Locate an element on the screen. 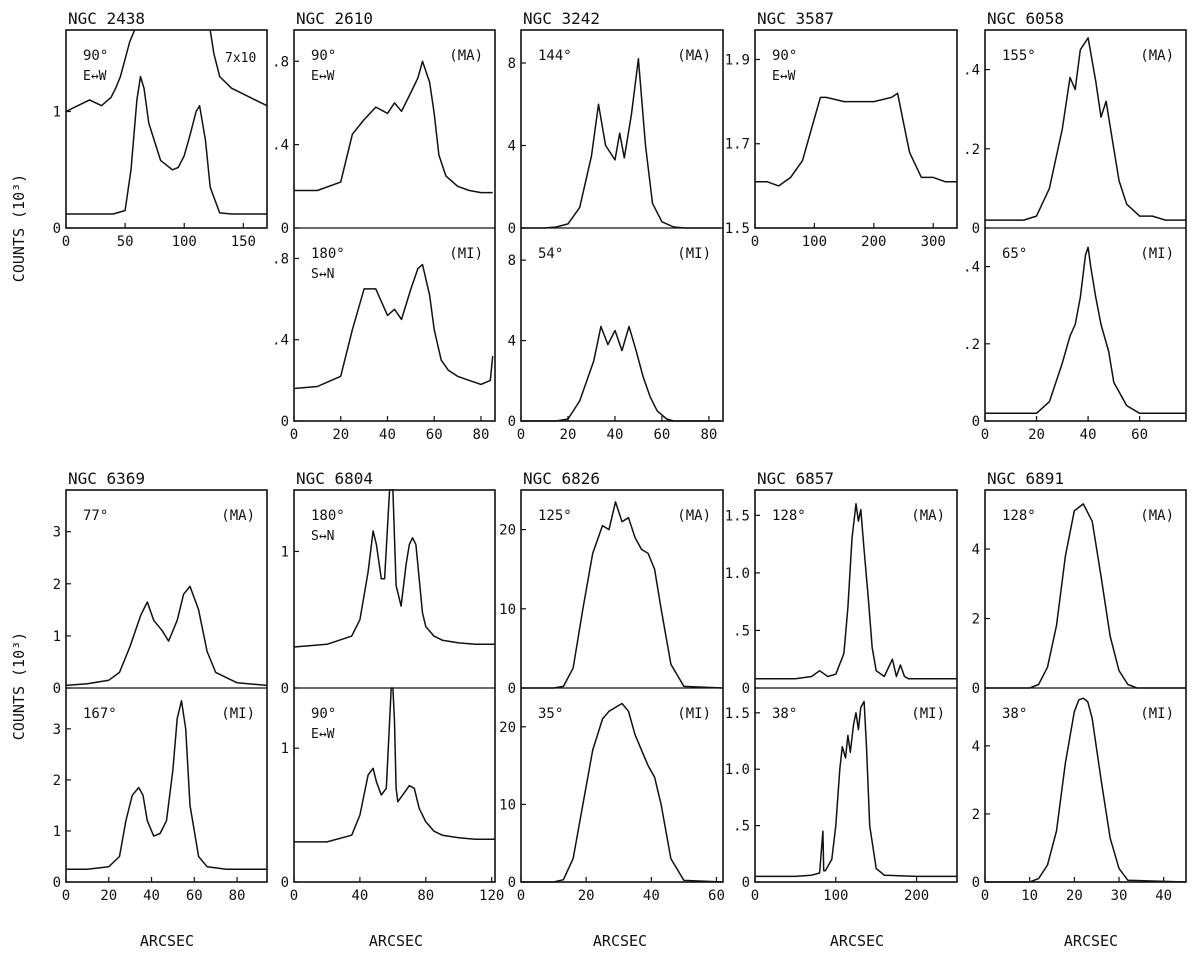 This screenshot has height=959, width=1200. y-axis-label-top: COUNTS (10³) is located at coordinates (19, 228).